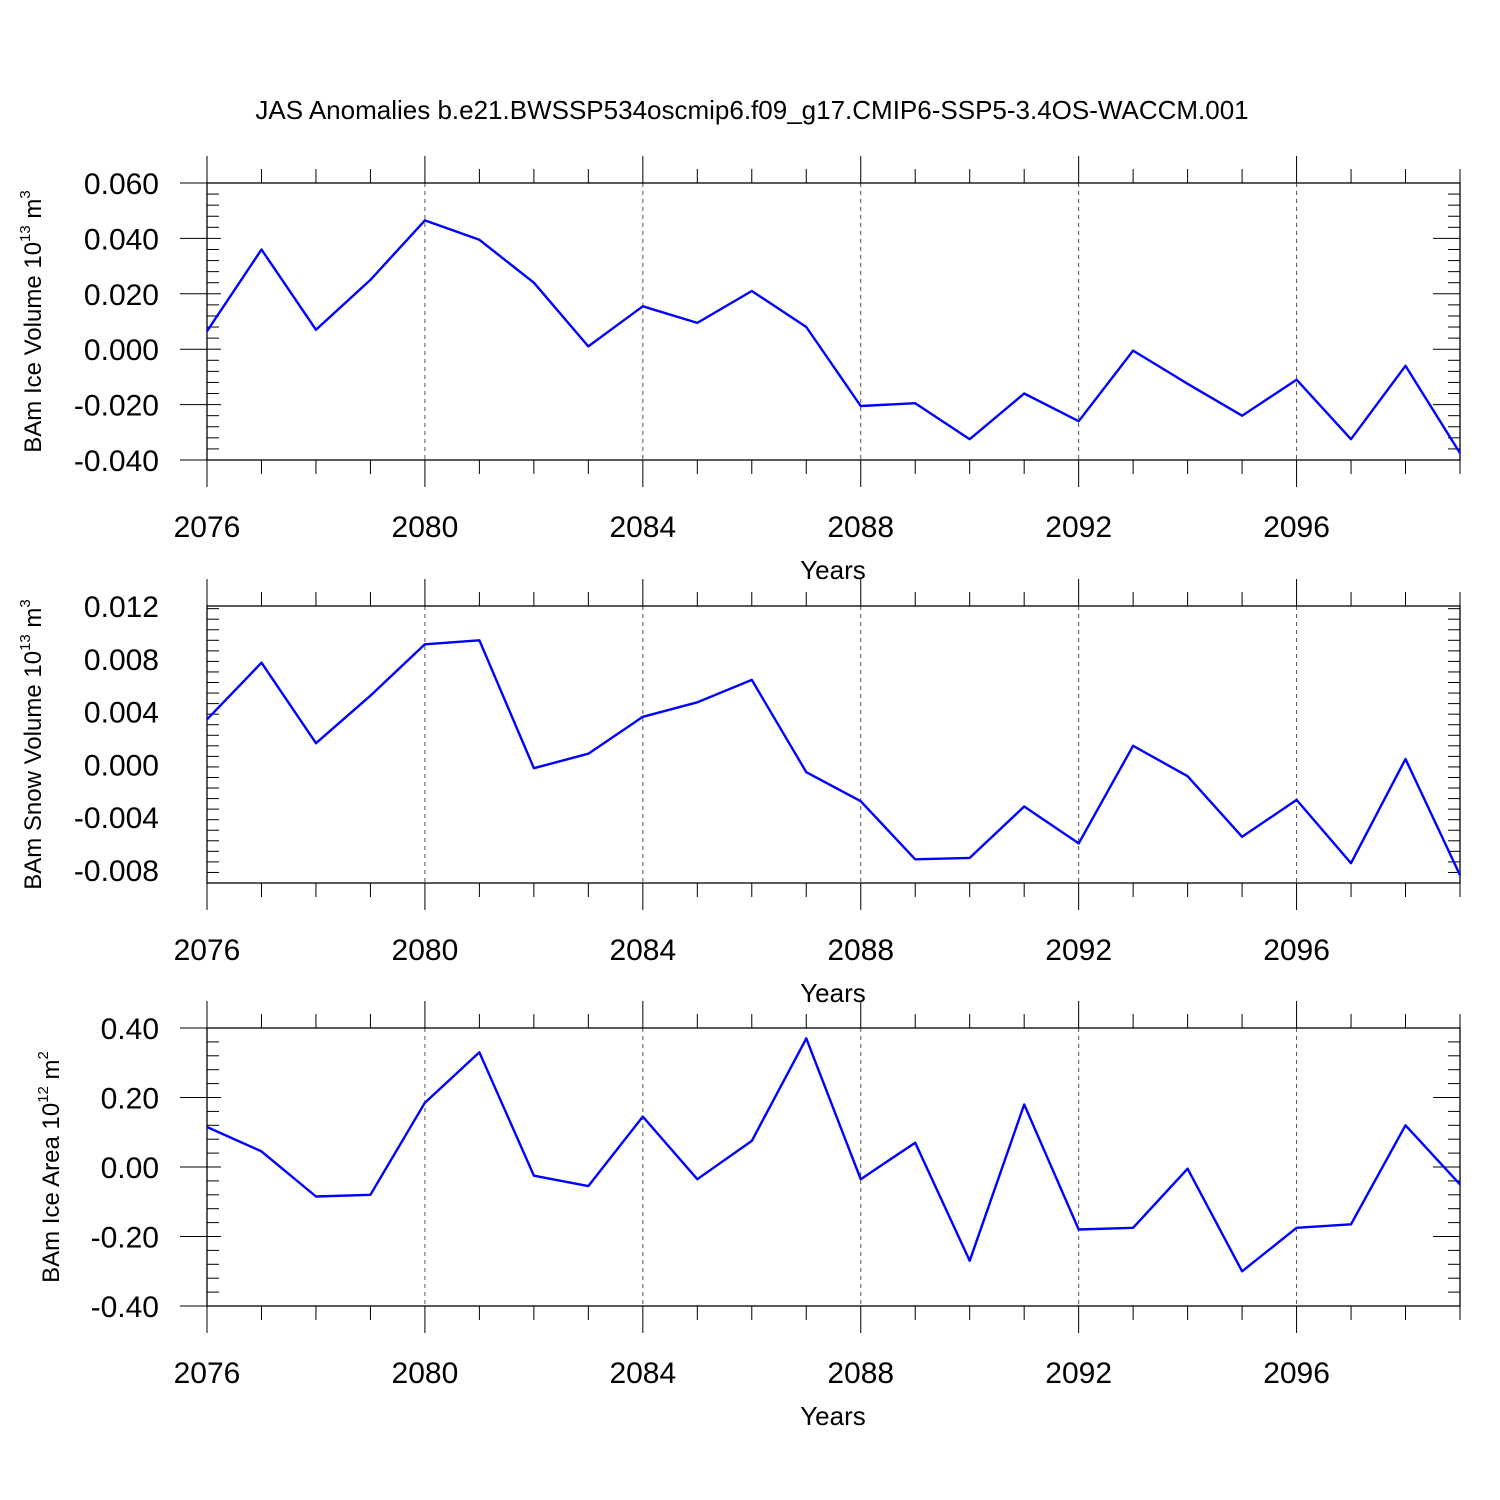 This screenshot has height=1500, width=1500. What do you see at coordinates (130, 1099) in the screenshot?
I see `y-tick-label: 0.20` at bounding box center [130, 1099].